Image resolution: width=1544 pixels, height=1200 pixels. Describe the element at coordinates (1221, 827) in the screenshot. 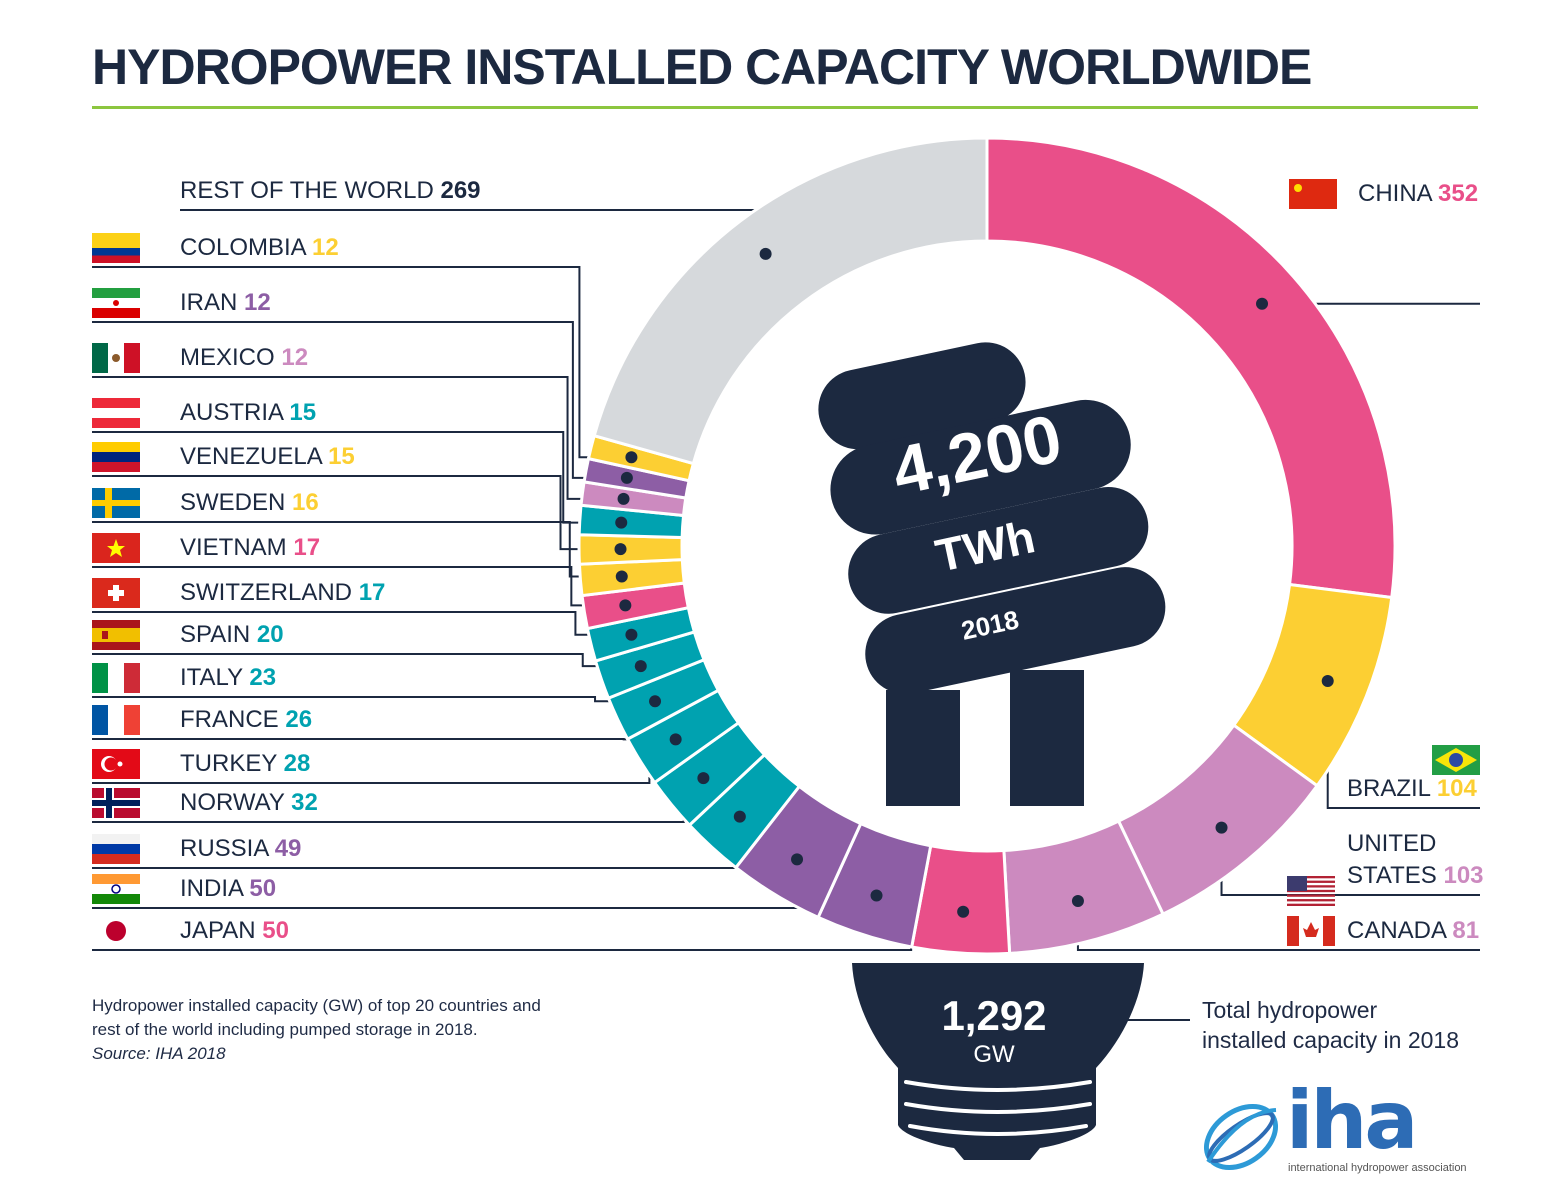

I see `dot-united-states` at that location.